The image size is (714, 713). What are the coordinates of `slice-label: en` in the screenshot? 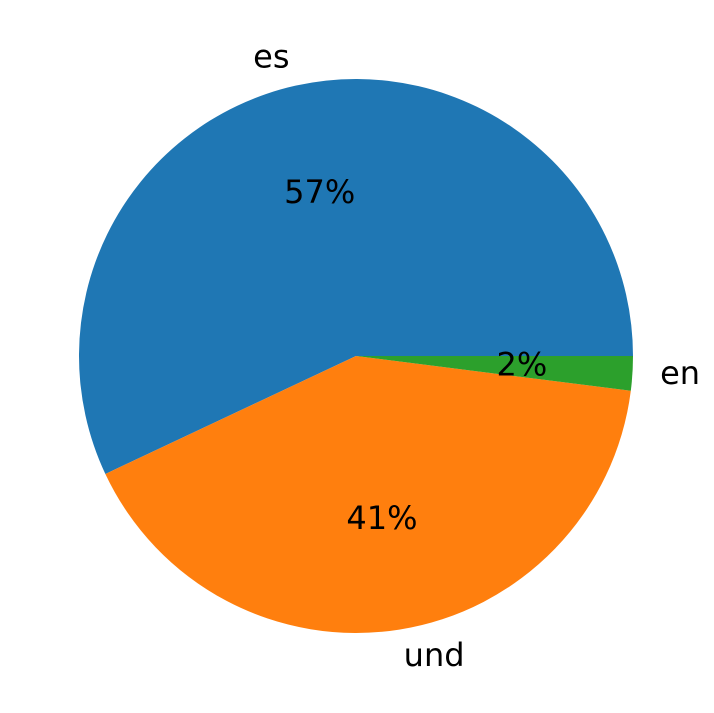 It's located at (680, 373).